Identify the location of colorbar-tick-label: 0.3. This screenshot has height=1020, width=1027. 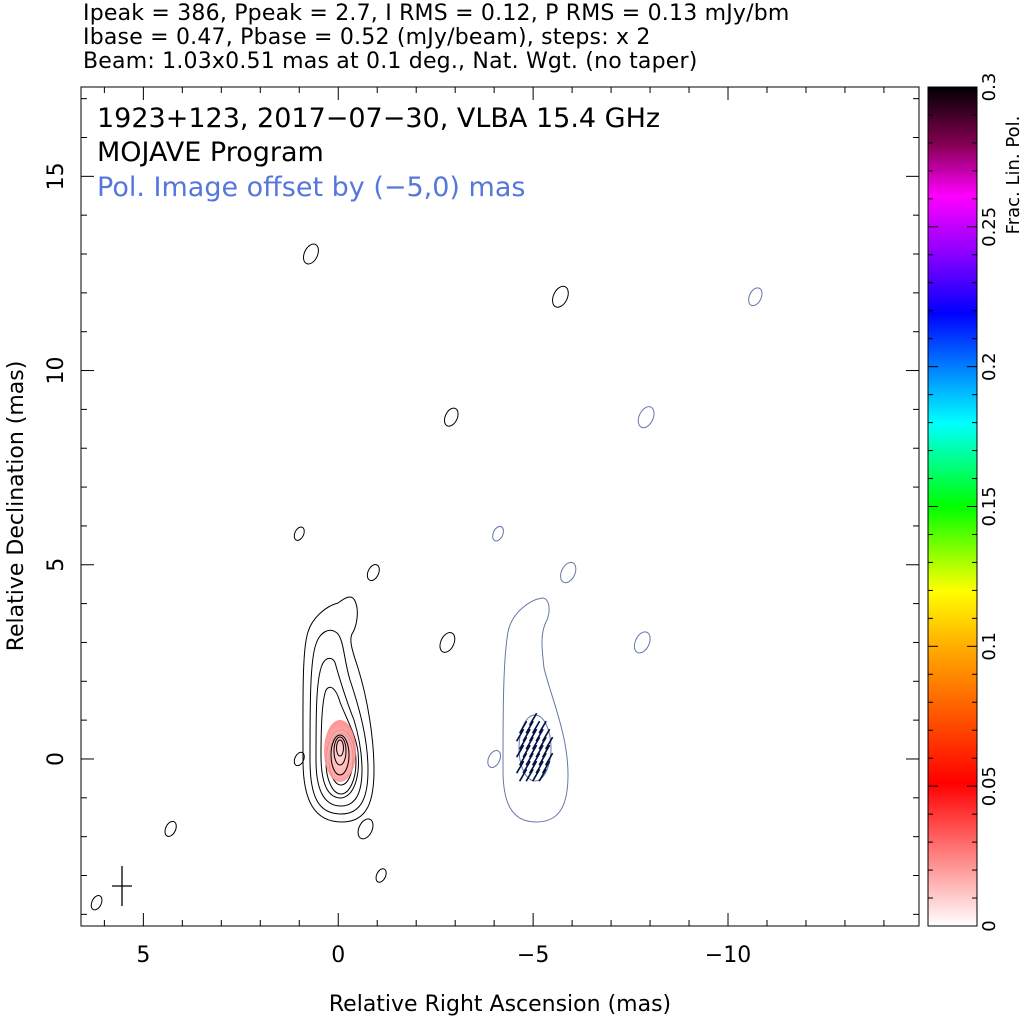
(989, 87).